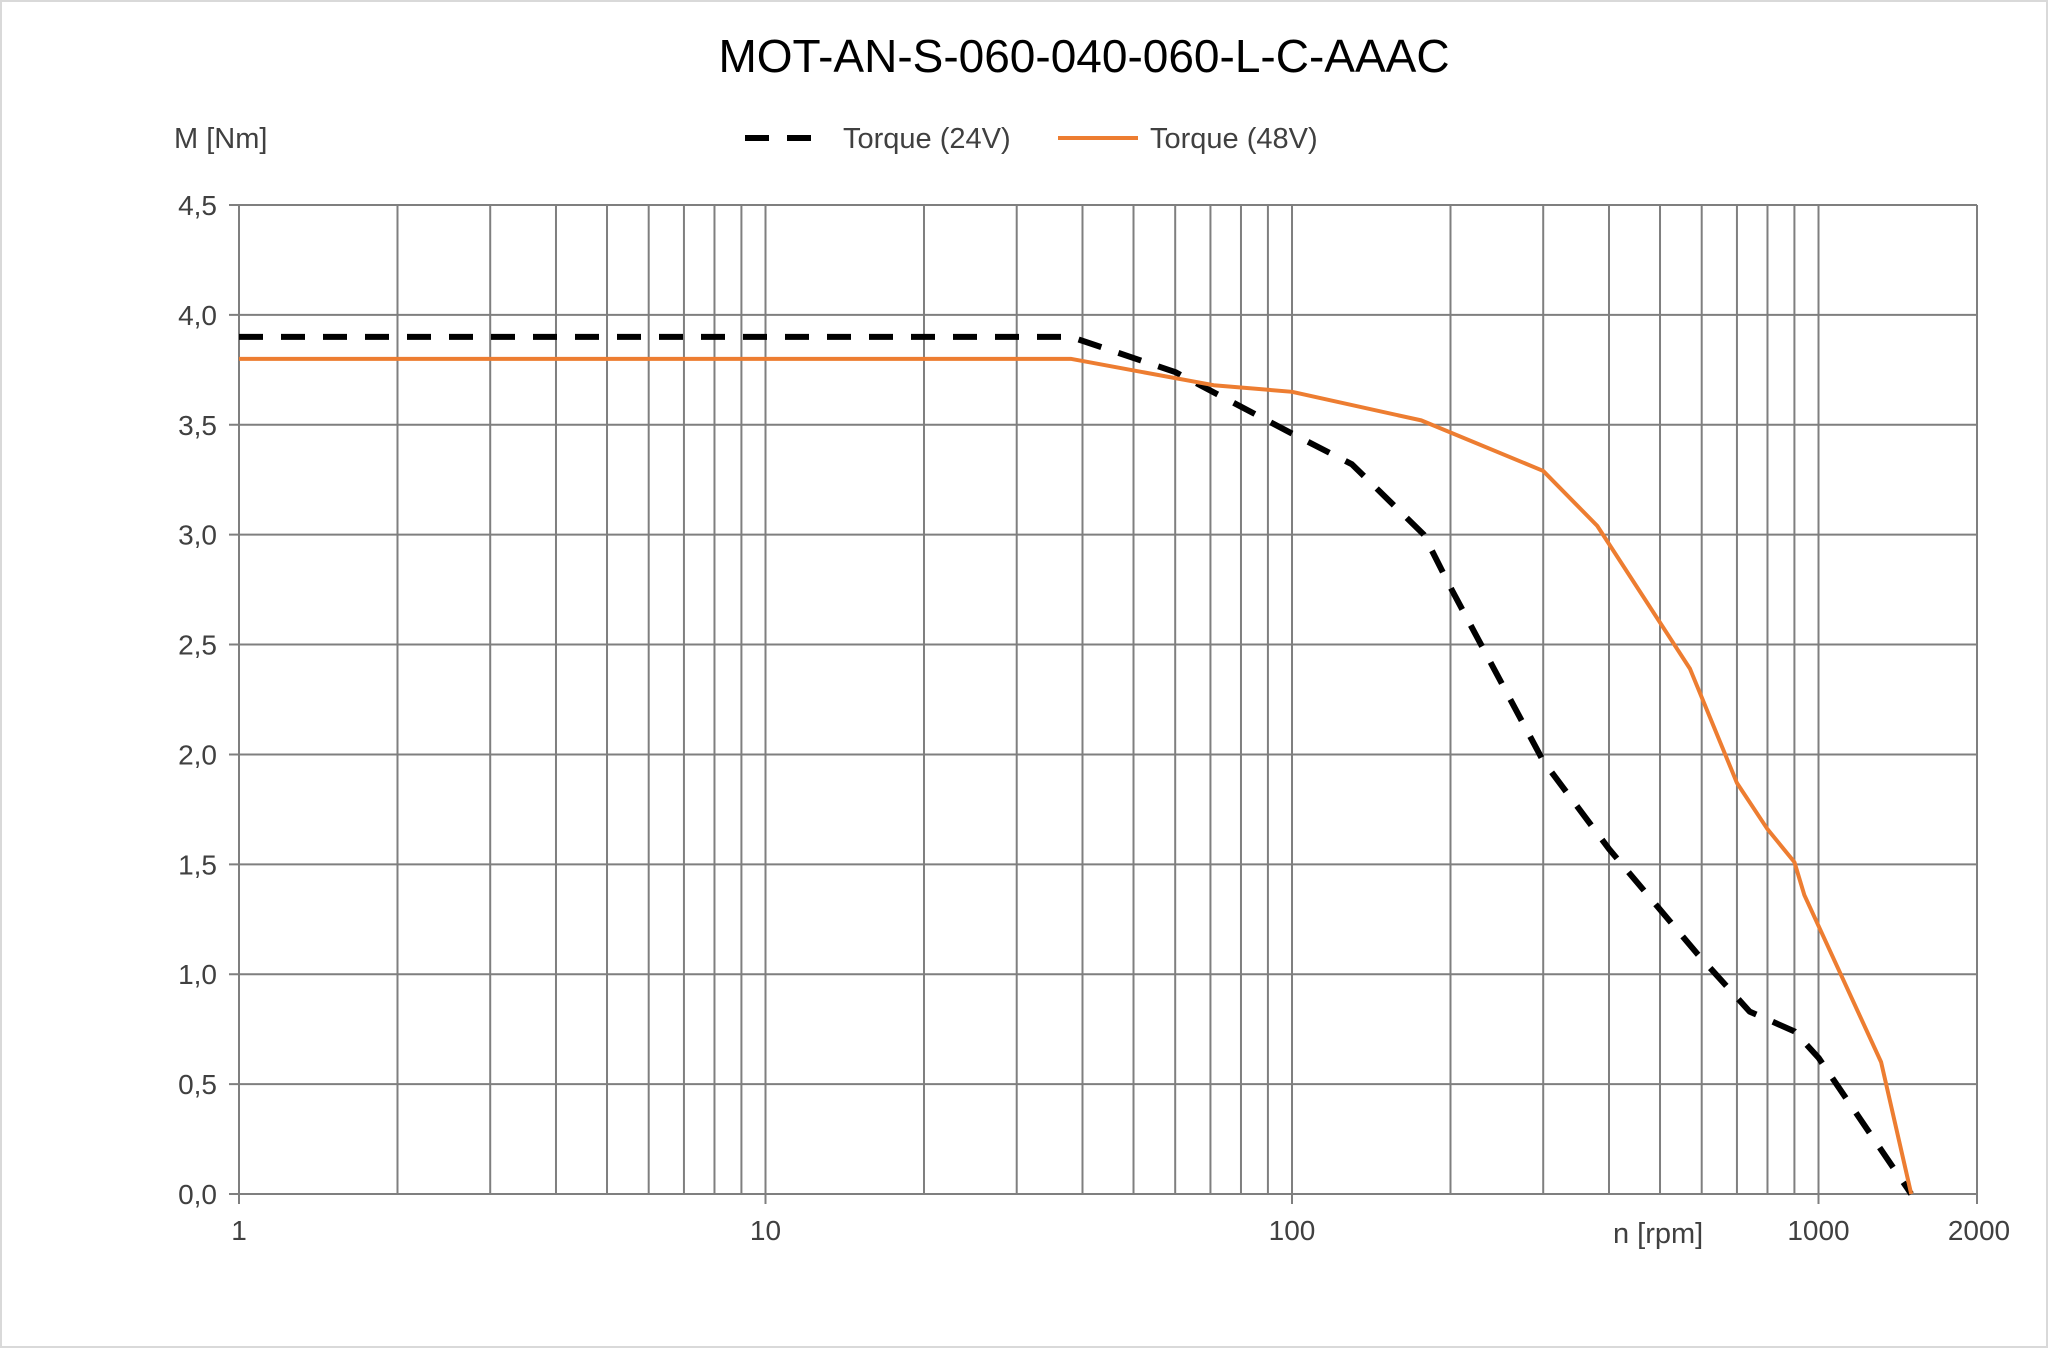 The width and height of the screenshot is (2048, 1348). Describe the element at coordinates (1658, 1234) in the screenshot. I see `x-axis-label: n [rpm]` at that location.